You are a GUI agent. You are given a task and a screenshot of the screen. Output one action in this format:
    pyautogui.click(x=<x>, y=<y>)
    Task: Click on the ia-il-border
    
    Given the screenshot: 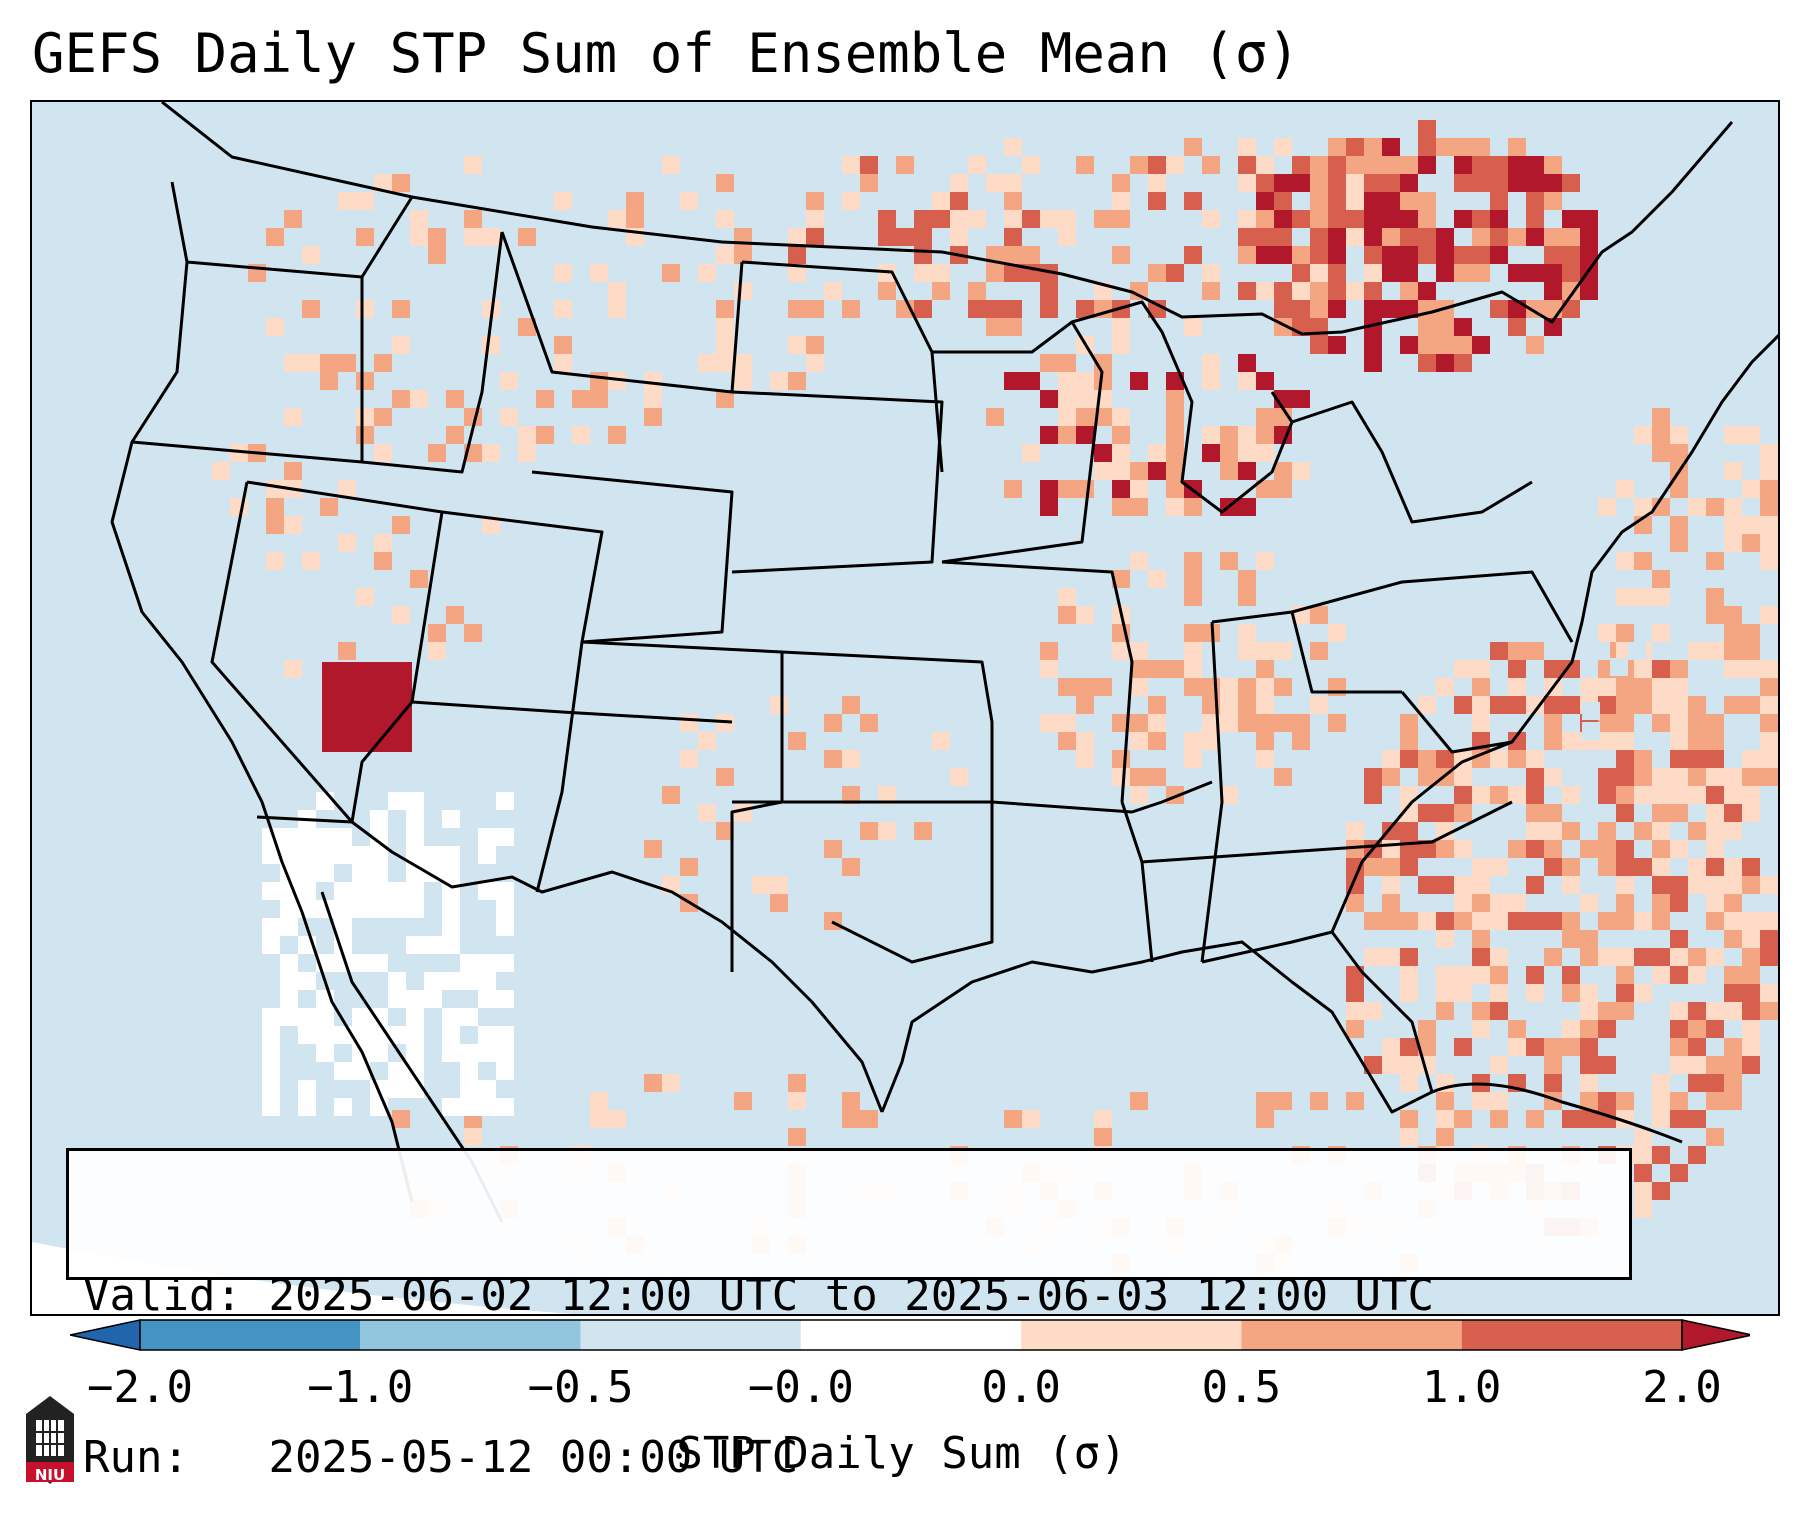 What is the action you would take?
    pyautogui.click(x=1037, y=681)
    